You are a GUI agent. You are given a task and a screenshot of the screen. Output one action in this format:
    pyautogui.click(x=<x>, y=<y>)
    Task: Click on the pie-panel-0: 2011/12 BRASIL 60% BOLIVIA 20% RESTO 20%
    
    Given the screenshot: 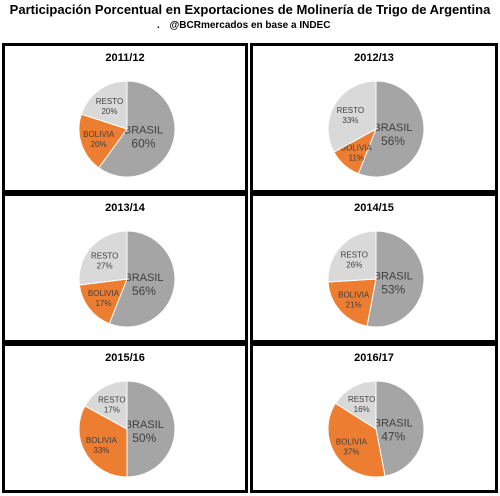 What is the action you would take?
    pyautogui.click(x=125, y=118)
    